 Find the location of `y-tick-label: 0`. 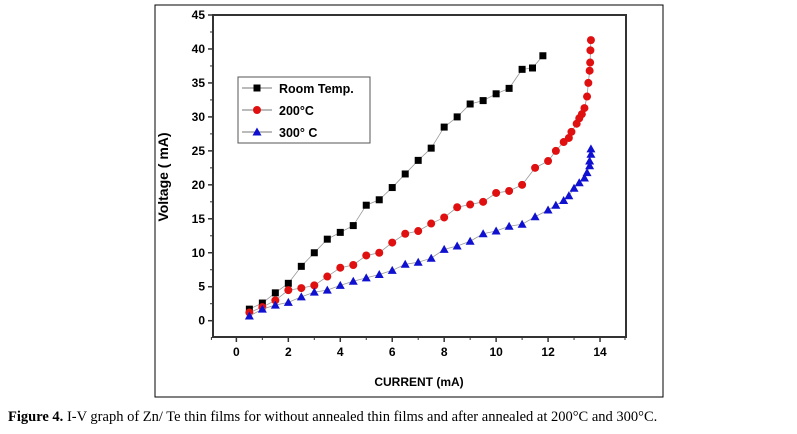

y-tick-label: 0 is located at coordinates (201, 321).